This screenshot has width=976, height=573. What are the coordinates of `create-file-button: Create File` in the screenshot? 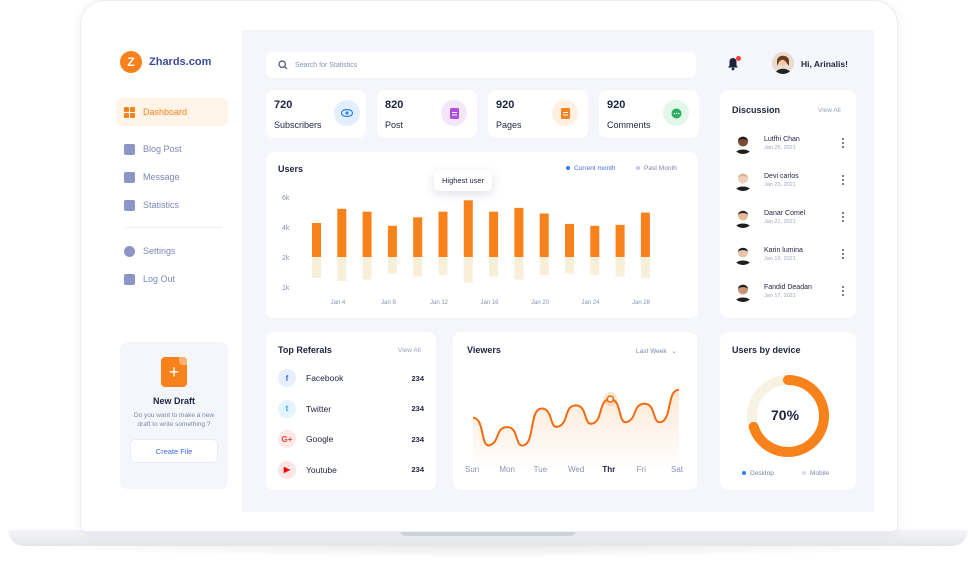 It's located at (174, 451).